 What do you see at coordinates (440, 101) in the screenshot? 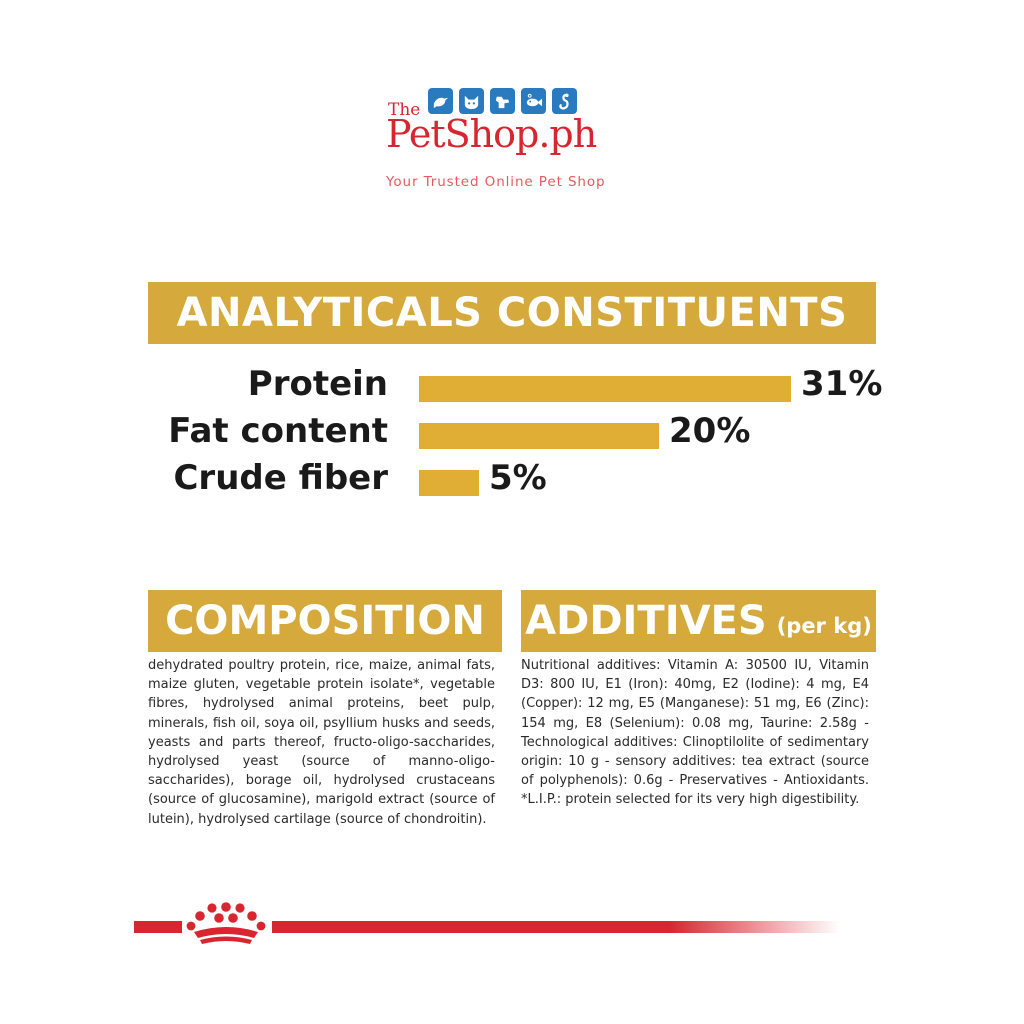
I see `bird-icon` at bounding box center [440, 101].